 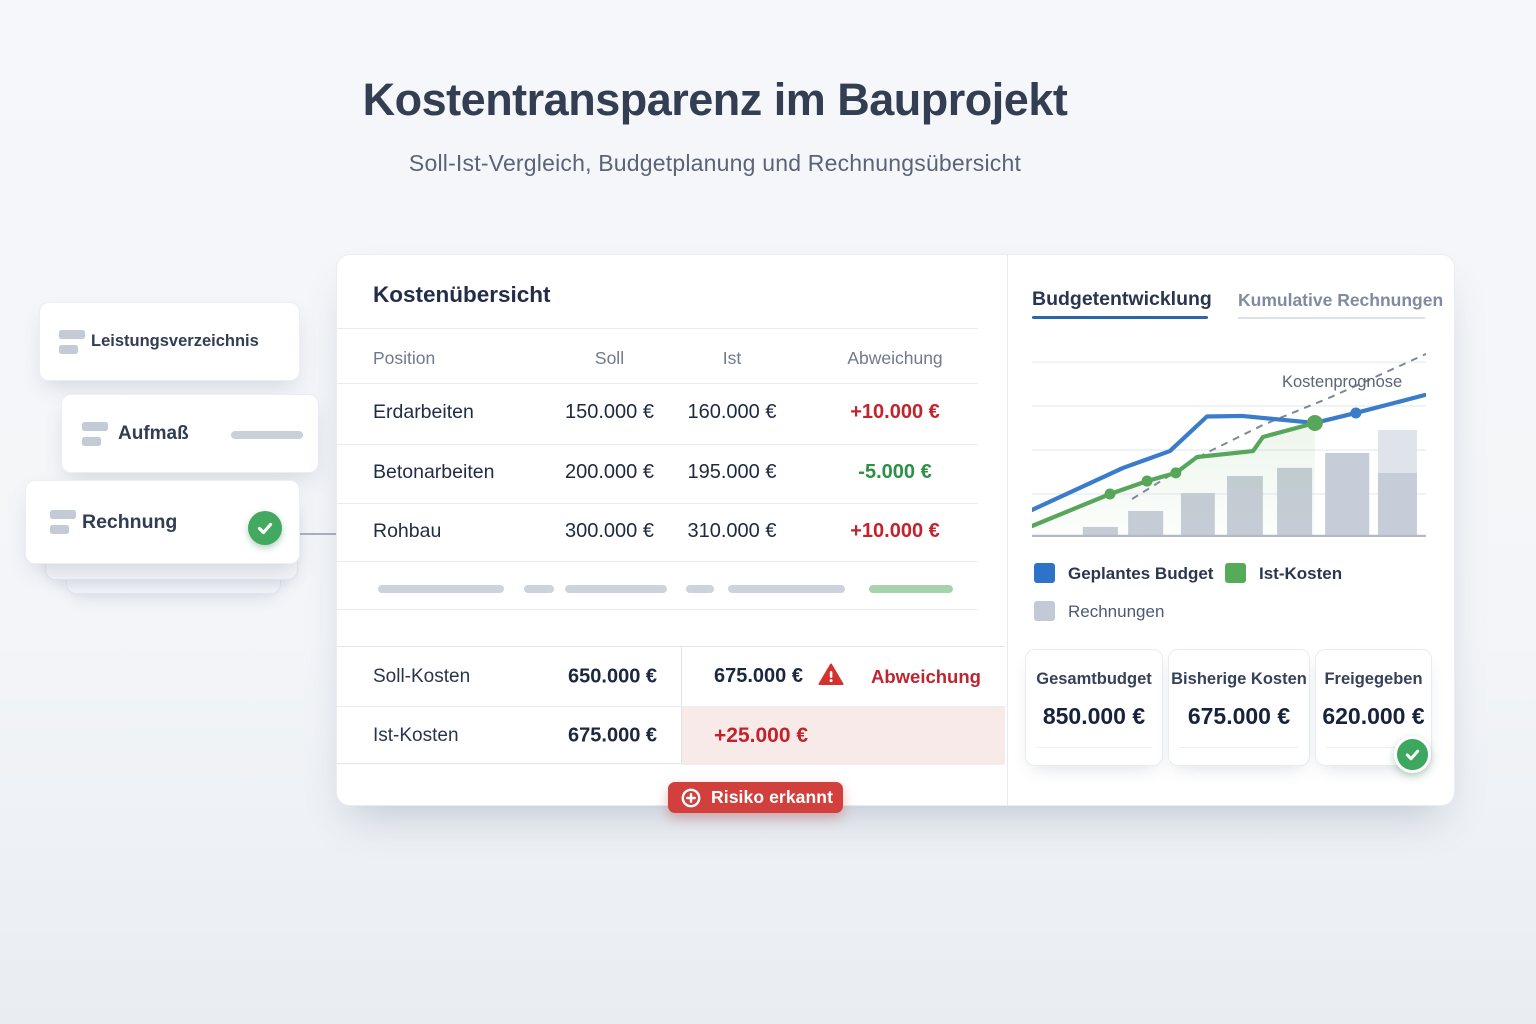 What do you see at coordinates (267, 435) in the screenshot?
I see `placeholder-bar` at bounding box center [267, 435].